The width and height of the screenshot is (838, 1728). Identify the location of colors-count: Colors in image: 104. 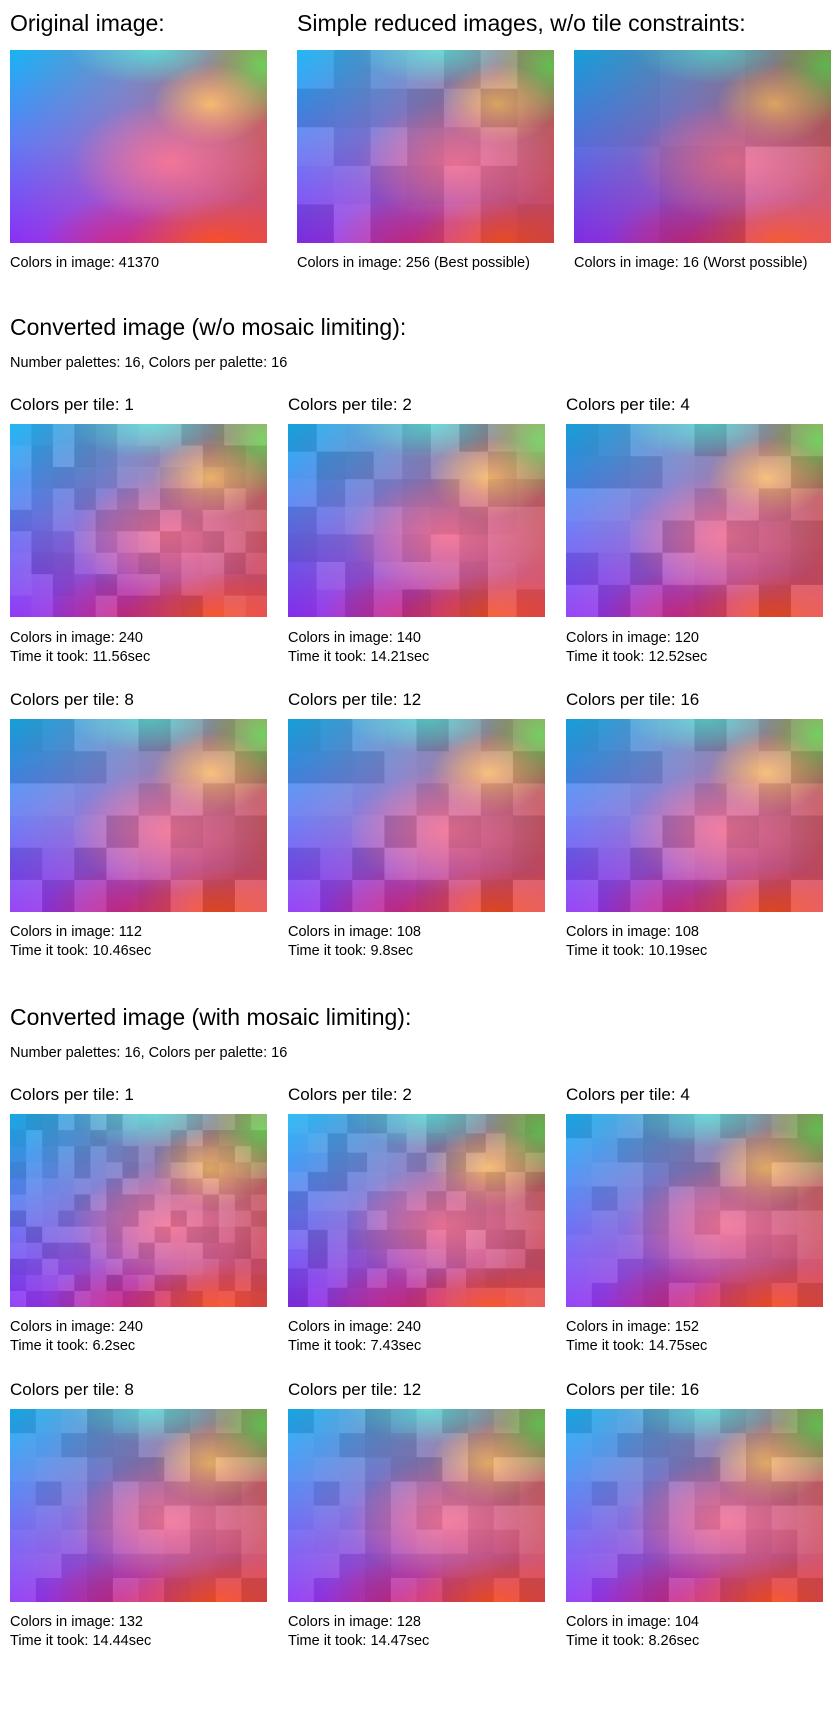
(632, 1622).